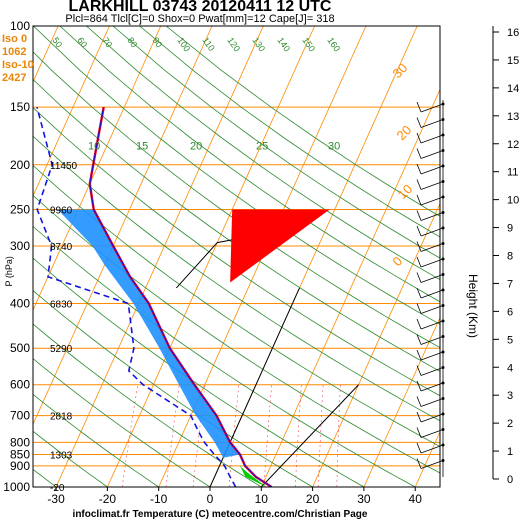 This screenshot has width=521, height=521. Describe the element at coordinates (61, 210) in the screenshot. I see `height-value-label: 9960` at that location.